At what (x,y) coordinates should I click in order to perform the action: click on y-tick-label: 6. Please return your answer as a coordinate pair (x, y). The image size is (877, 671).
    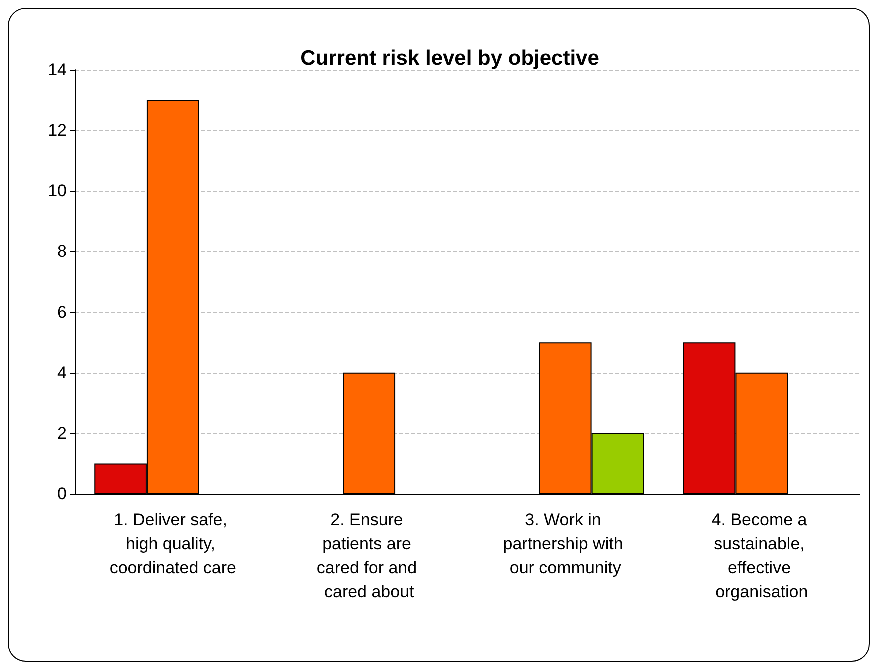
    Looking at the image, I should click on (62, 312).